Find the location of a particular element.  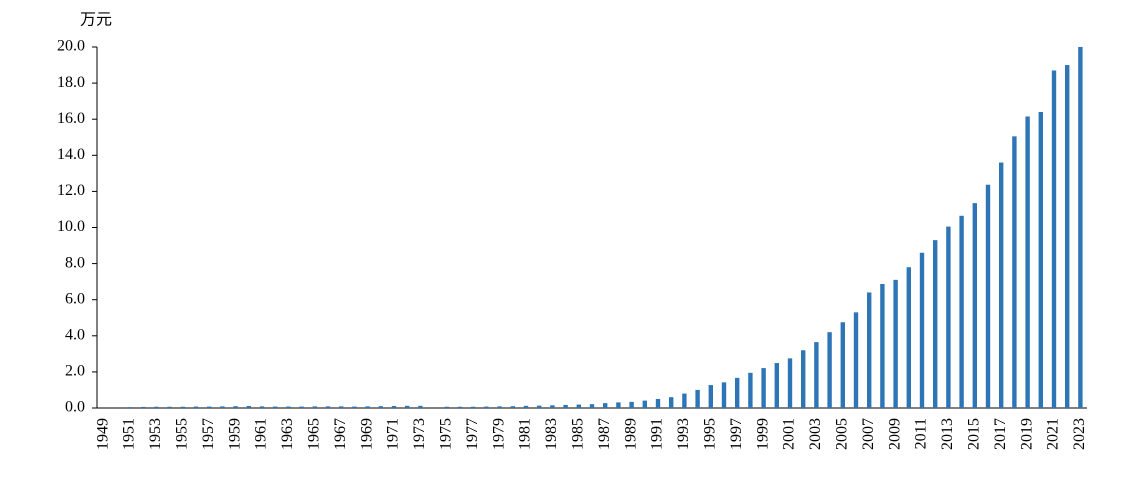

x-tick-label: 2023 is located at coordinates (1079, 434).